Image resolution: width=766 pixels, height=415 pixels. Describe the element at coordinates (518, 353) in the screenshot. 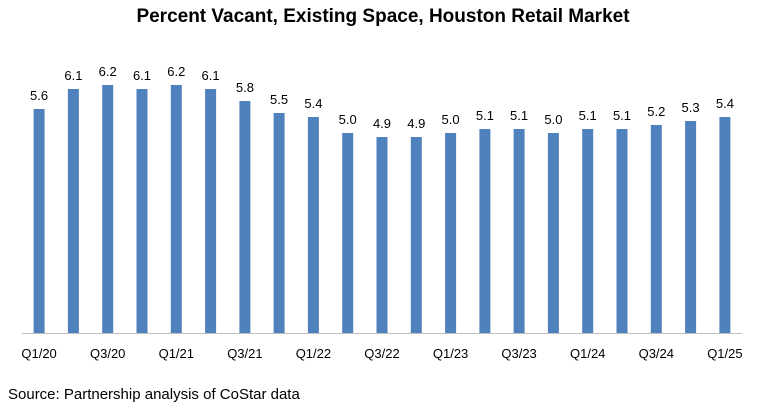

I see `x-tick-label-Q3/23: Q3/23` at that location.